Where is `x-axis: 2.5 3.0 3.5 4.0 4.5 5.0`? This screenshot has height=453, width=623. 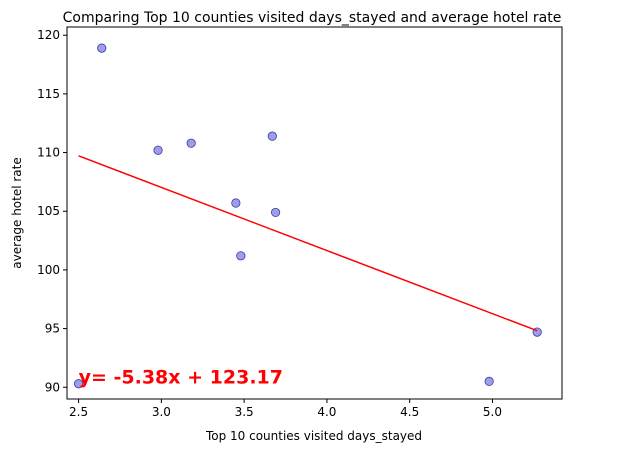 x-axis: 2.5 3.0 3.5 4.0 4.5 5.0 is located at coordinates (285, 409).